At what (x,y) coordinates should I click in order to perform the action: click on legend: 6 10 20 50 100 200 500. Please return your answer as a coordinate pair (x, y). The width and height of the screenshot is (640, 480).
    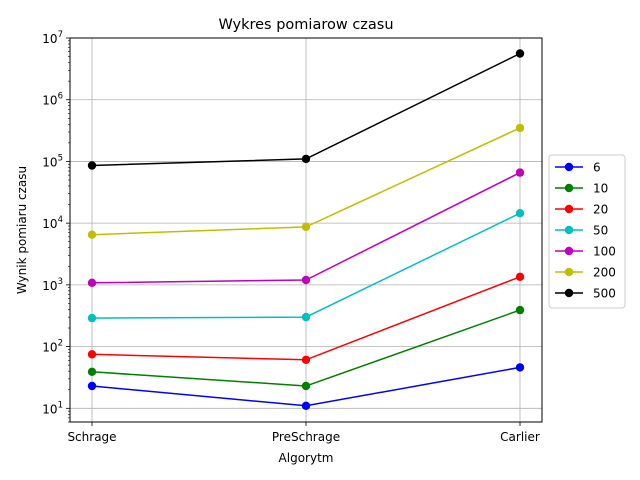
    Looking at the image, I should click on (587, 231).